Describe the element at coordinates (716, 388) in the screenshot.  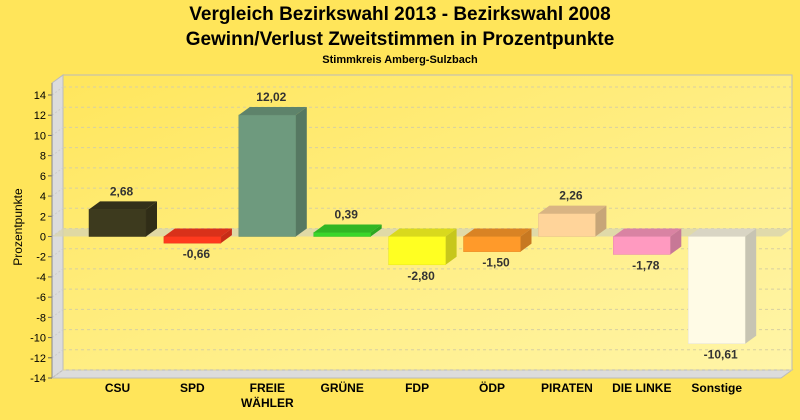
I see `x-tick-label: Sonstige` at that location.